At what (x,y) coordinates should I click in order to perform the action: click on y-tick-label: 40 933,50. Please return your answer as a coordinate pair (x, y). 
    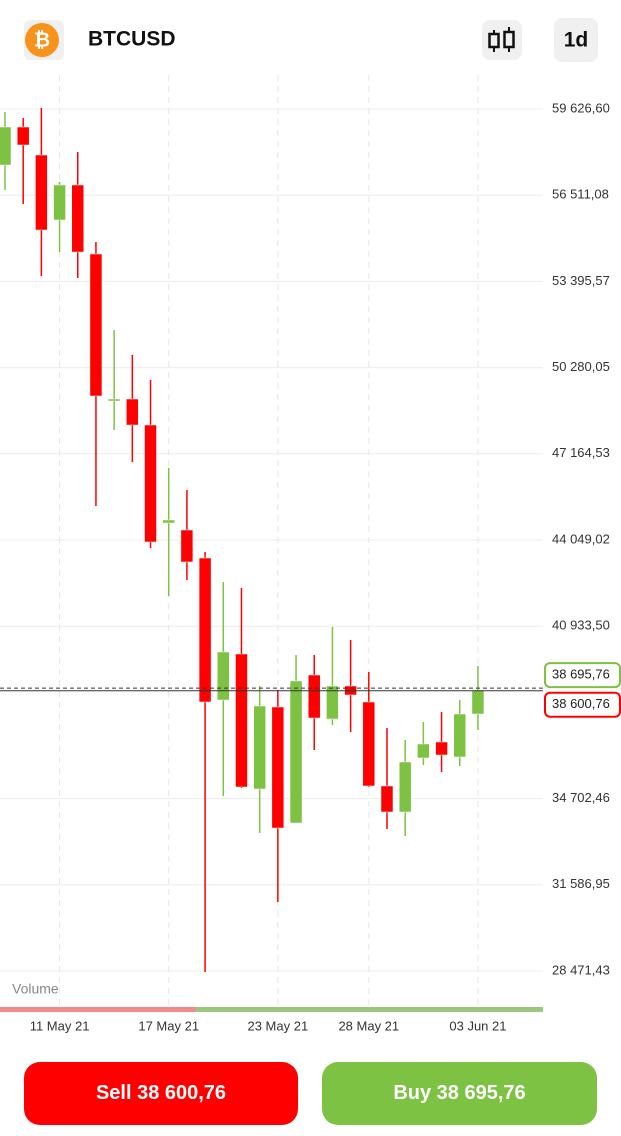
    Looking at the image, I should click on (581, 625).